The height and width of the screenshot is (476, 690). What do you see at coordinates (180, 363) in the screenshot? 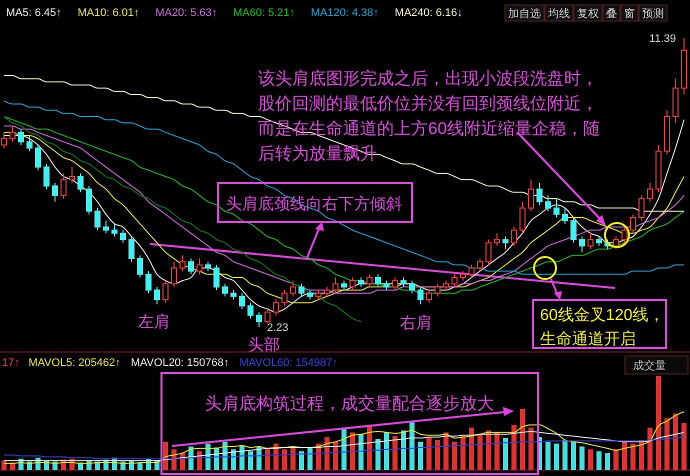
I see `text: MAVOL20: 150768↑` at bounding box center [180, 363].